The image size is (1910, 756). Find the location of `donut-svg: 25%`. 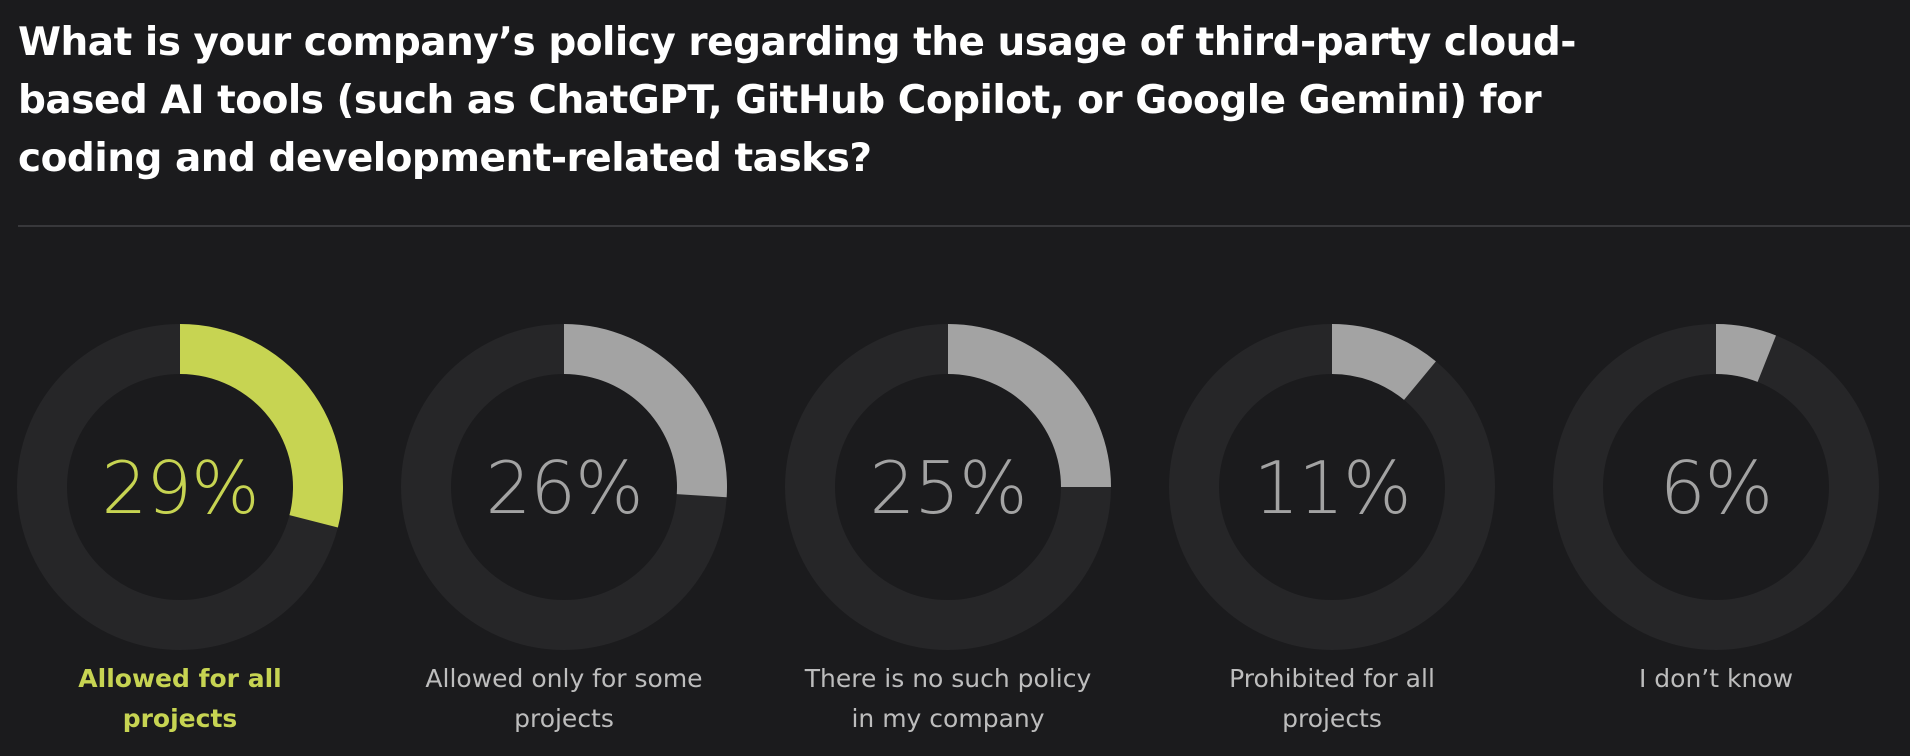

donut-svg: 25% is located at coordinates (948, 487).